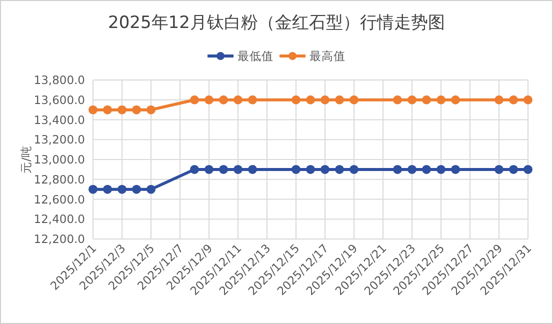  What do you see at coordinates (59, 99) in the screenshot?
I see `y-tick-label: 13,600.0` at bounding box center [59, 99].